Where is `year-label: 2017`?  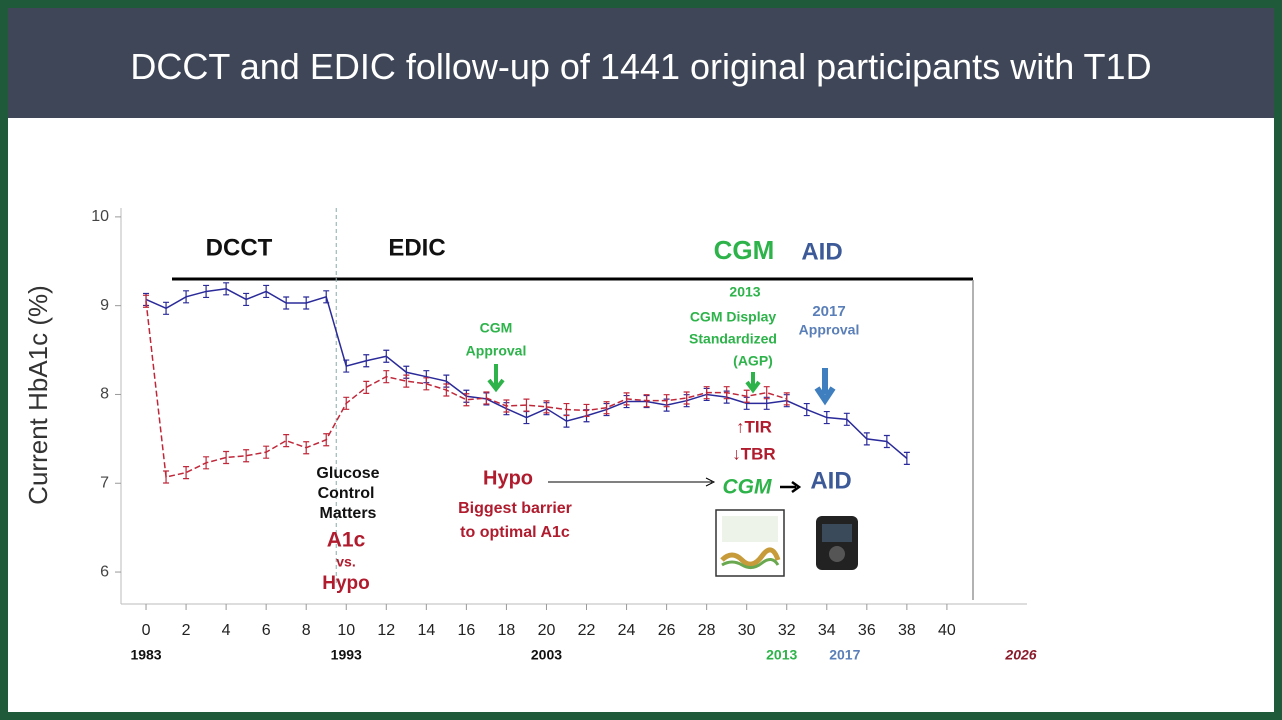 year-label: 2017 is located at coordinates (844, 655).